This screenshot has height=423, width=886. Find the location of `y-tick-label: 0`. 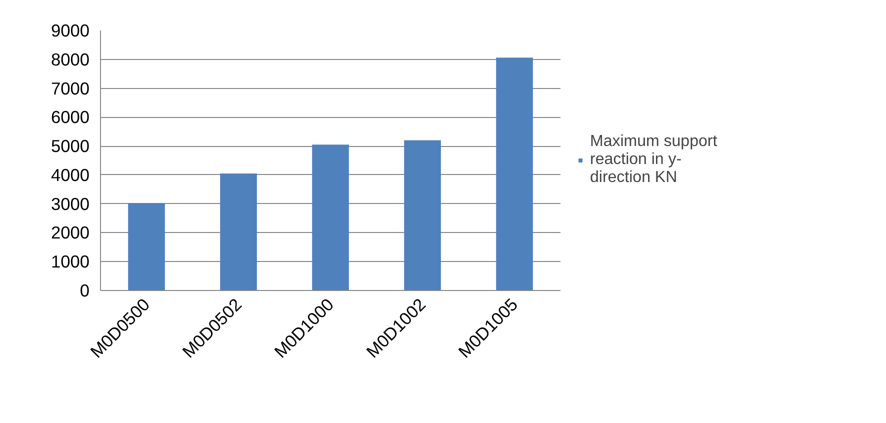

y-tick-label: 0 is located at coordinates (85, 290).